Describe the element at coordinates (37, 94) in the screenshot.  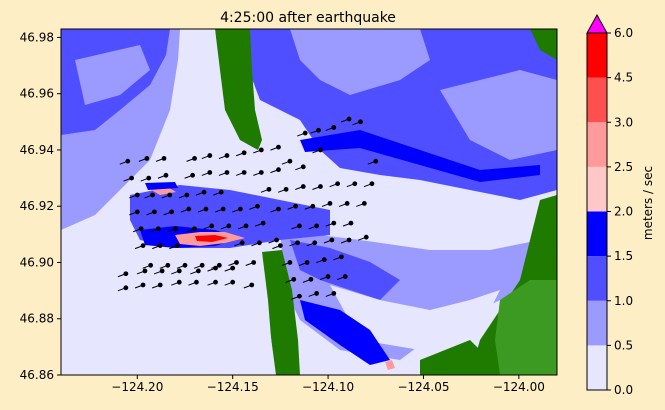
I see `y-tick-label: 46.96` at that location.